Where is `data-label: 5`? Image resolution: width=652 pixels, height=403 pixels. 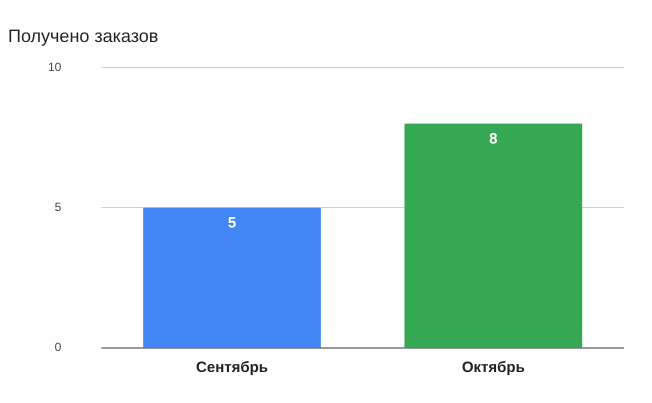 data-label: 5 is located at coordinates (232, 223).